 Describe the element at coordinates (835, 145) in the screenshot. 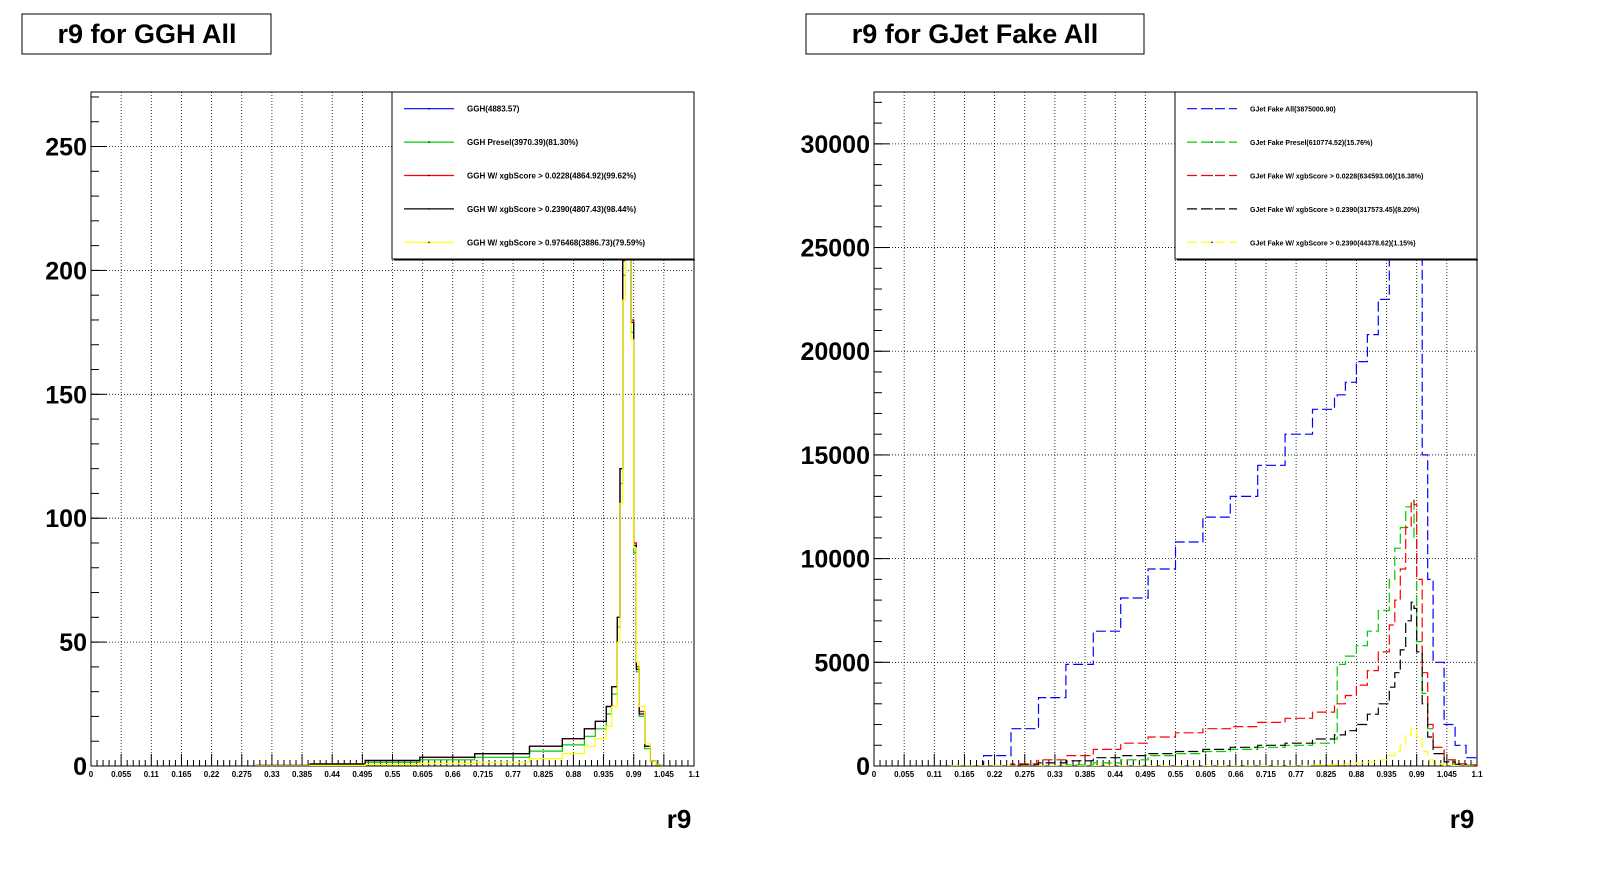

I see `y-tick-label: 30000` at that location.